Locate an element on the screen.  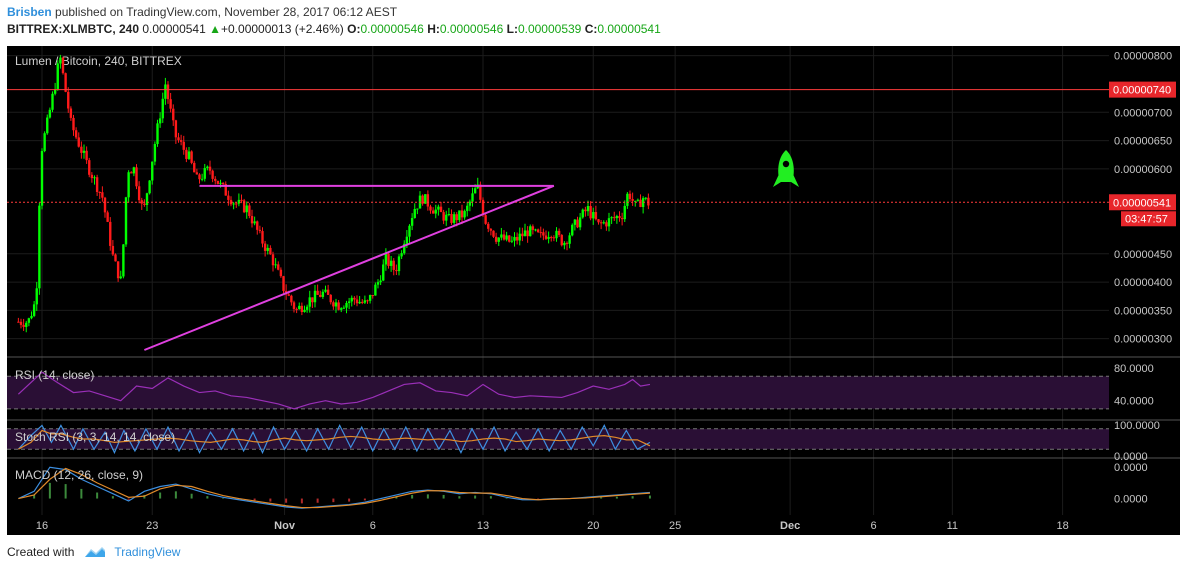
price-tick: 0.00000600 is located at coordinates (1143, 170).